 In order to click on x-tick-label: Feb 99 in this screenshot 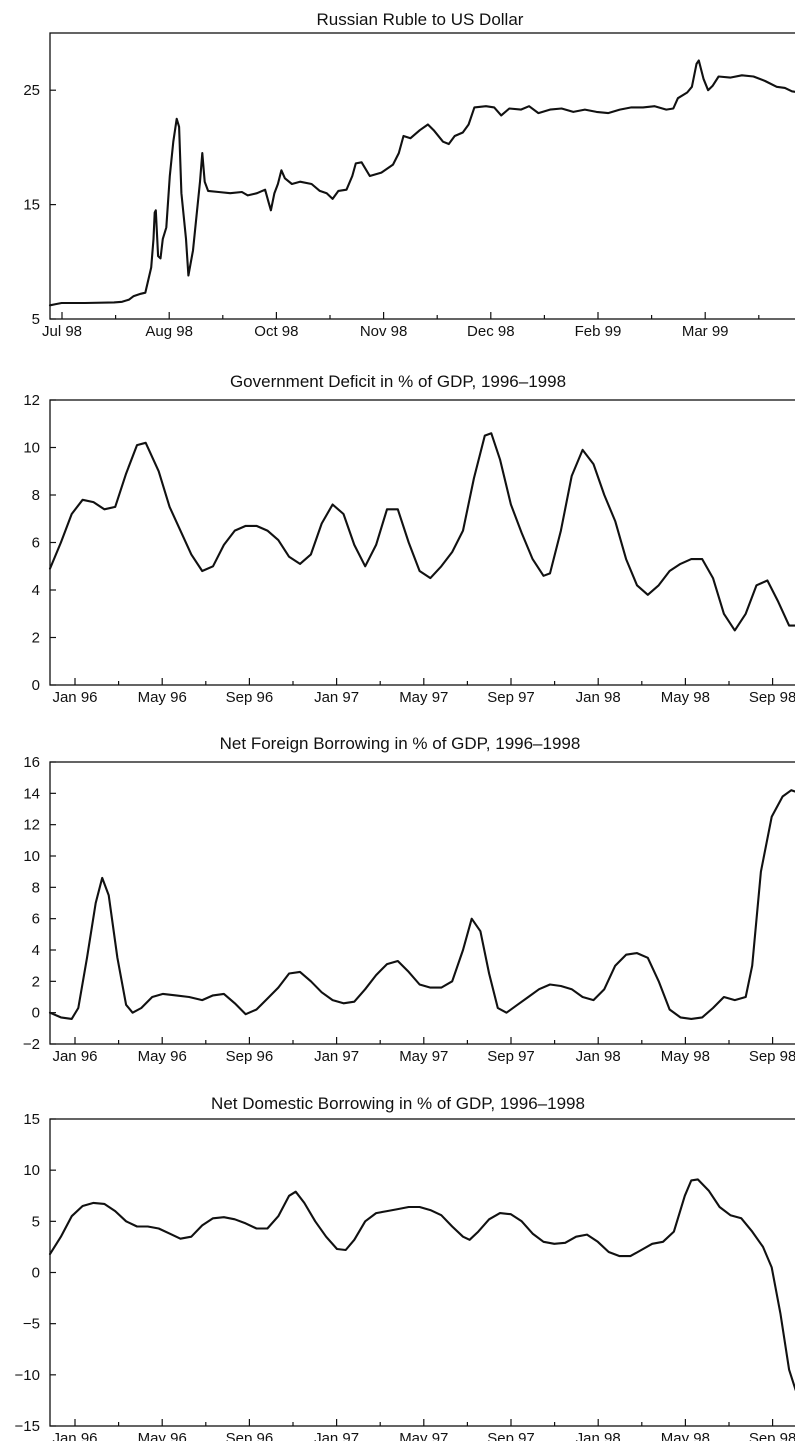, I will do `click(598, 331)`.